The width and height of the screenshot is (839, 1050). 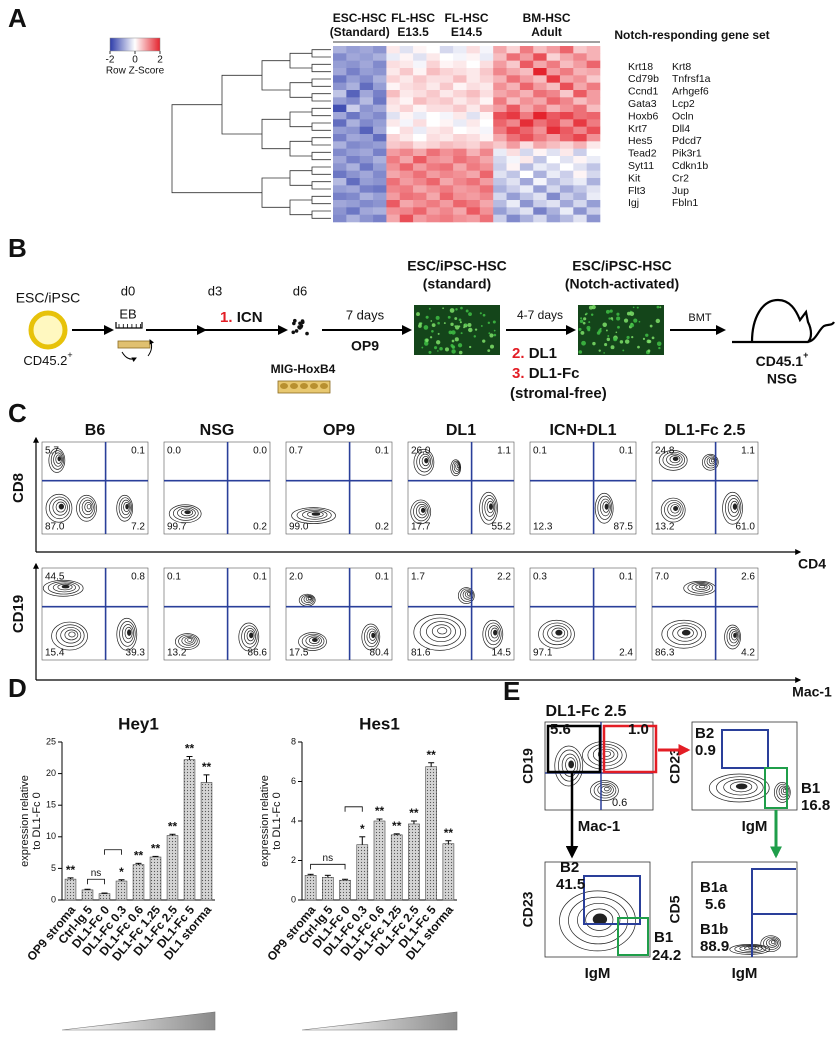 What do you see at coordinates (755, 826) in the screenshot?
I see `axis-label: IgM` at bounding box center [755, 826].